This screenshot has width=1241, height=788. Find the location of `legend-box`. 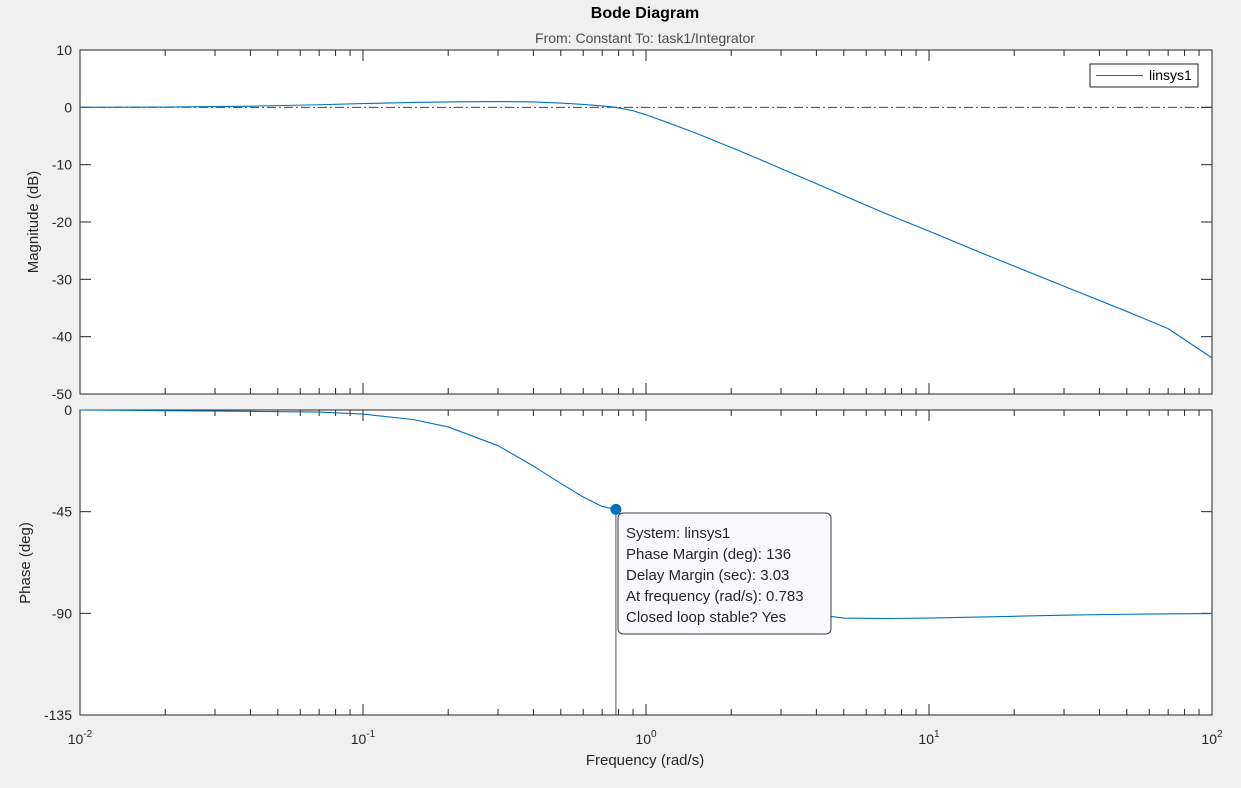

legend-box is located at coordinates (1144, 75).